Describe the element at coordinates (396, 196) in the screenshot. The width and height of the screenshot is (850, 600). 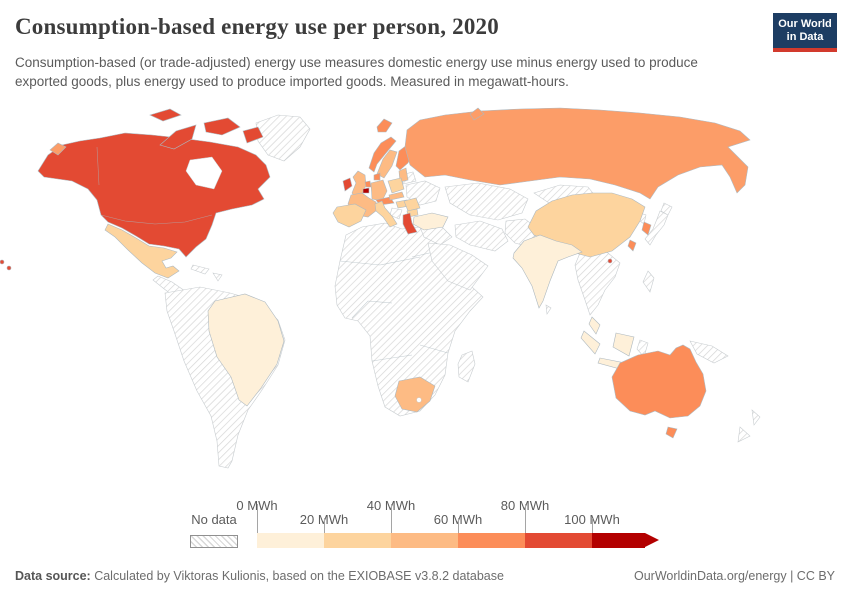
I see `country-czech-slovakia` at that location.